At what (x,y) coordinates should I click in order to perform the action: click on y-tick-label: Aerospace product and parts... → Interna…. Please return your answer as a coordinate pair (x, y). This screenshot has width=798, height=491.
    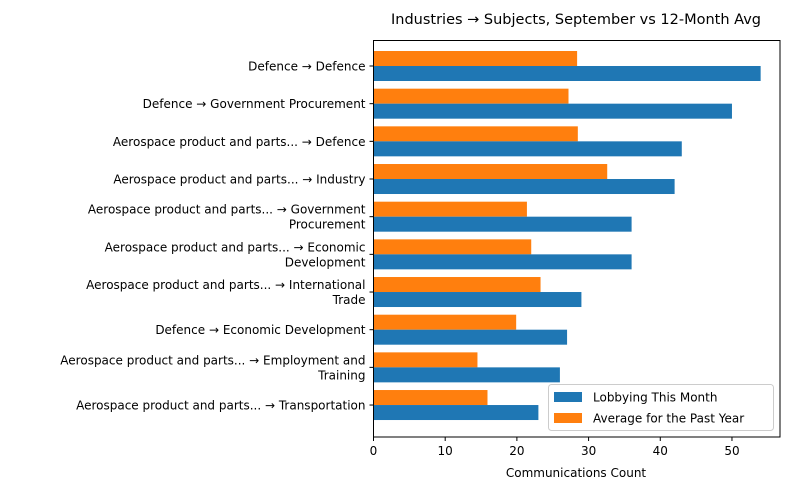
    Looking at the image, I should click on (225, 292).